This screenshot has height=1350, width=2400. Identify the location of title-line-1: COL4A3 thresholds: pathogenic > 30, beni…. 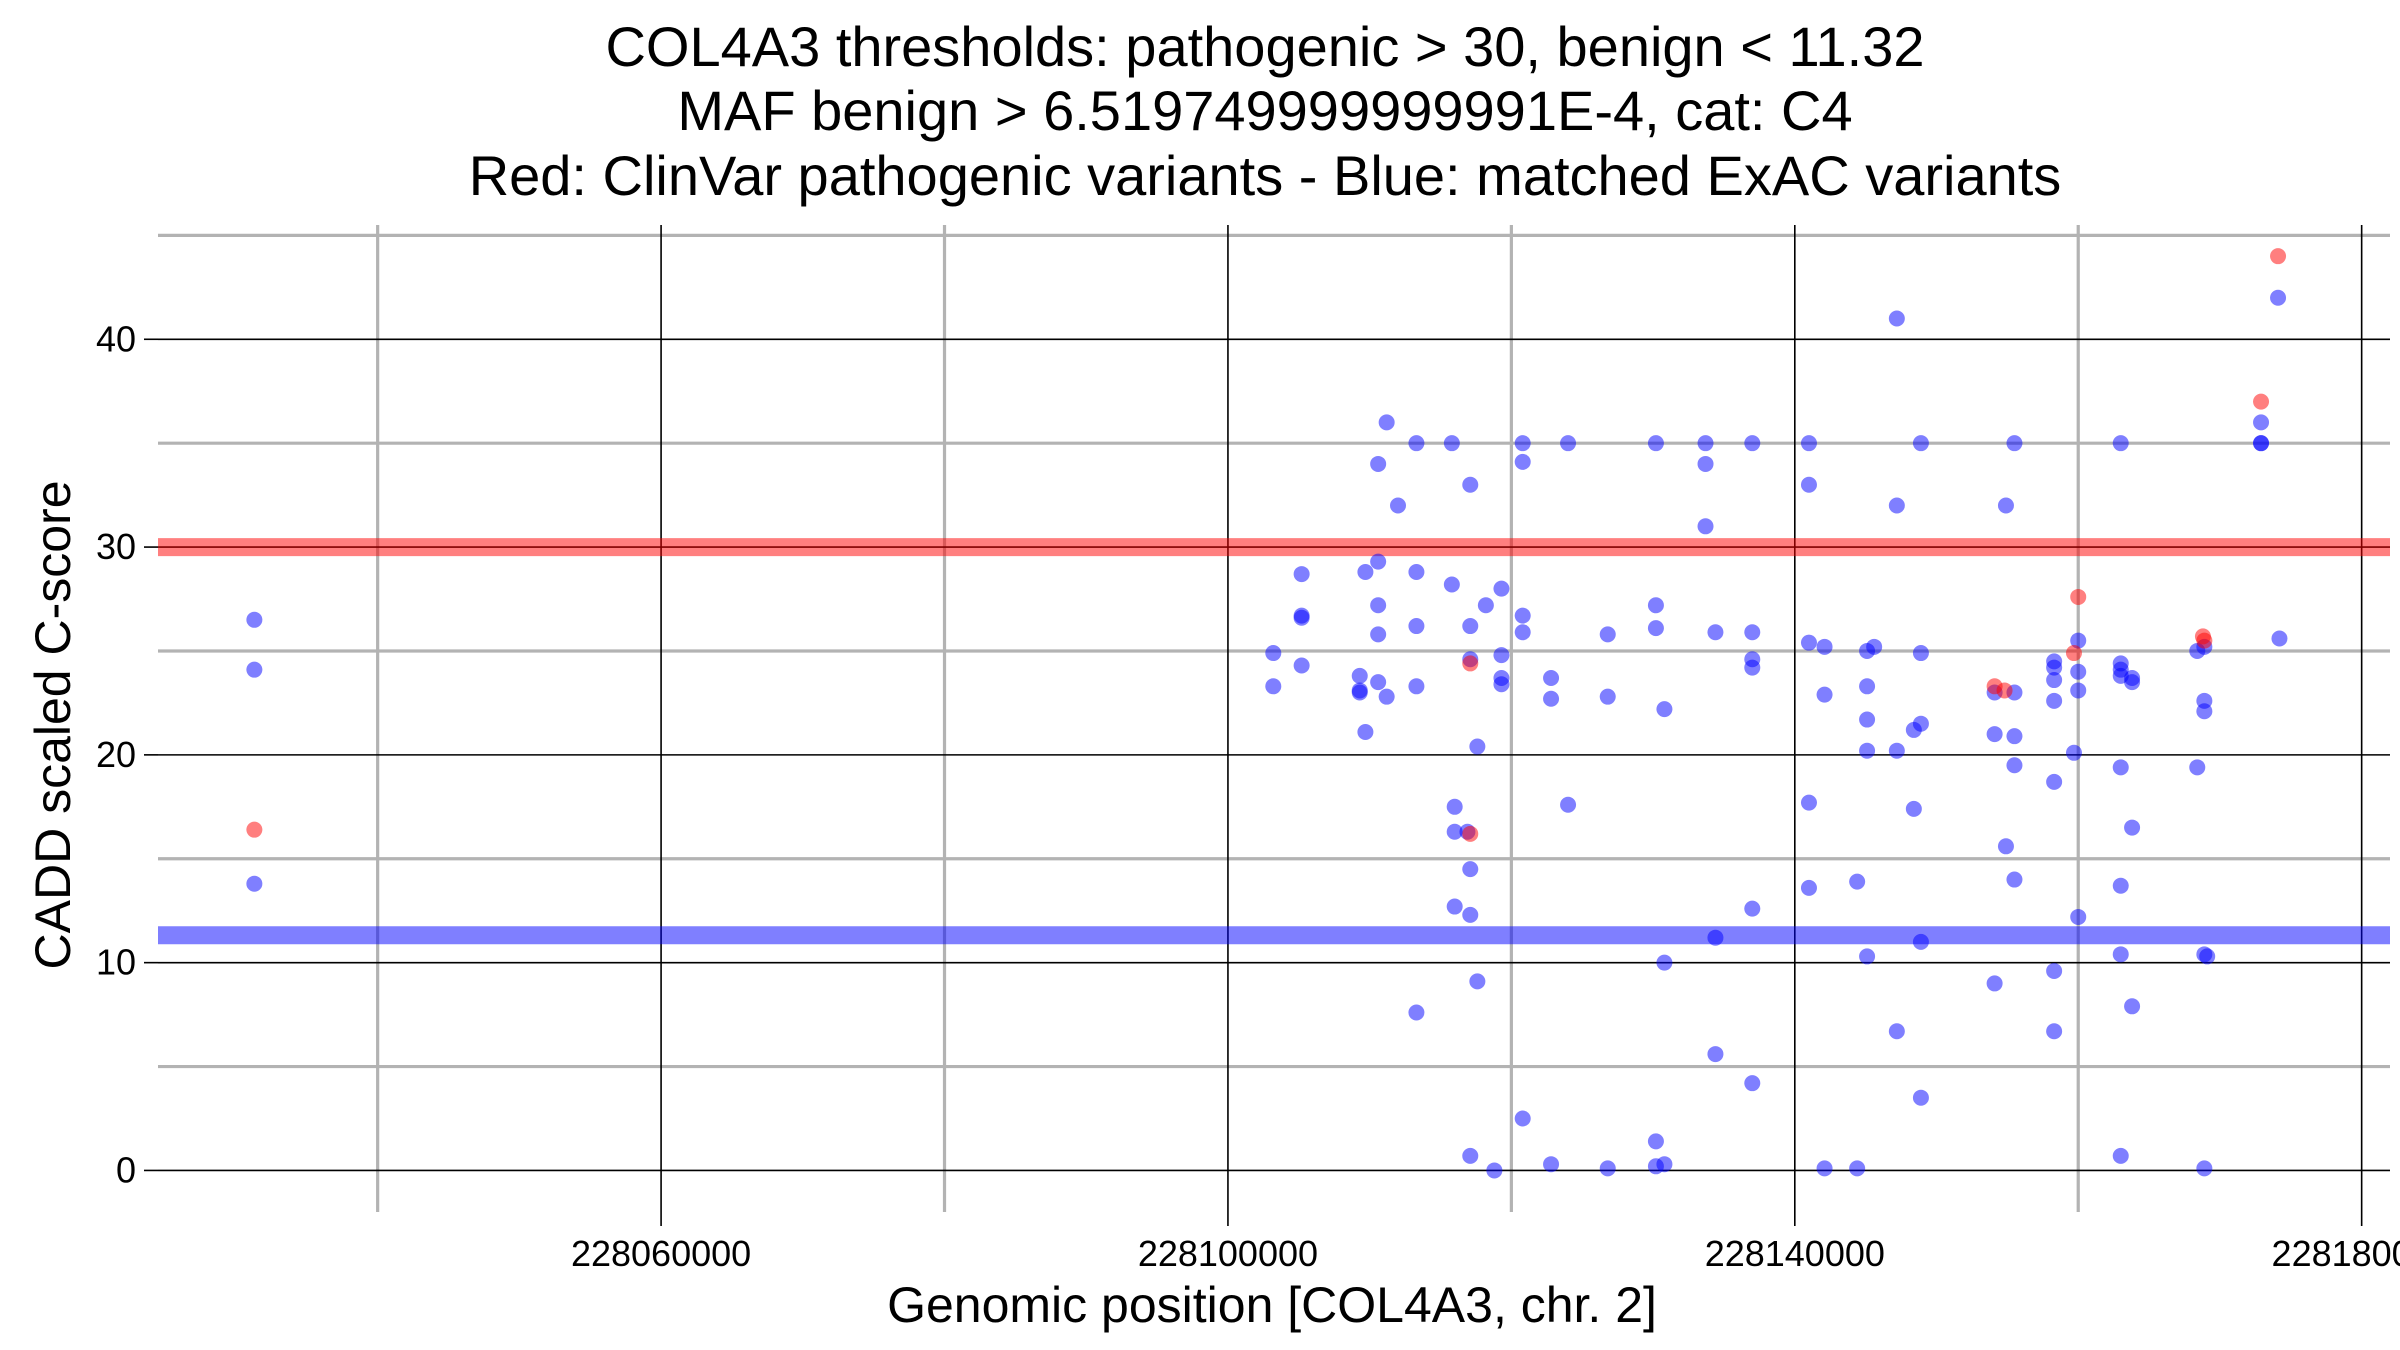
(1264, 46).